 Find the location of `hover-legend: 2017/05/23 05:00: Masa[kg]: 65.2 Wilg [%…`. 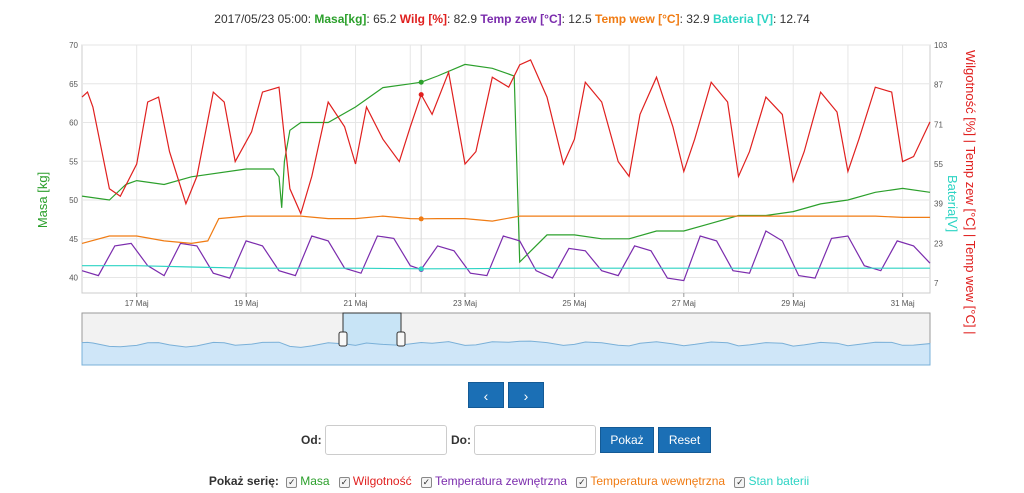

hover-legend: 2017/05/23 05:00: Masa[kg]: 65.2 Wilg [%… is located at coordinates (512, 19).